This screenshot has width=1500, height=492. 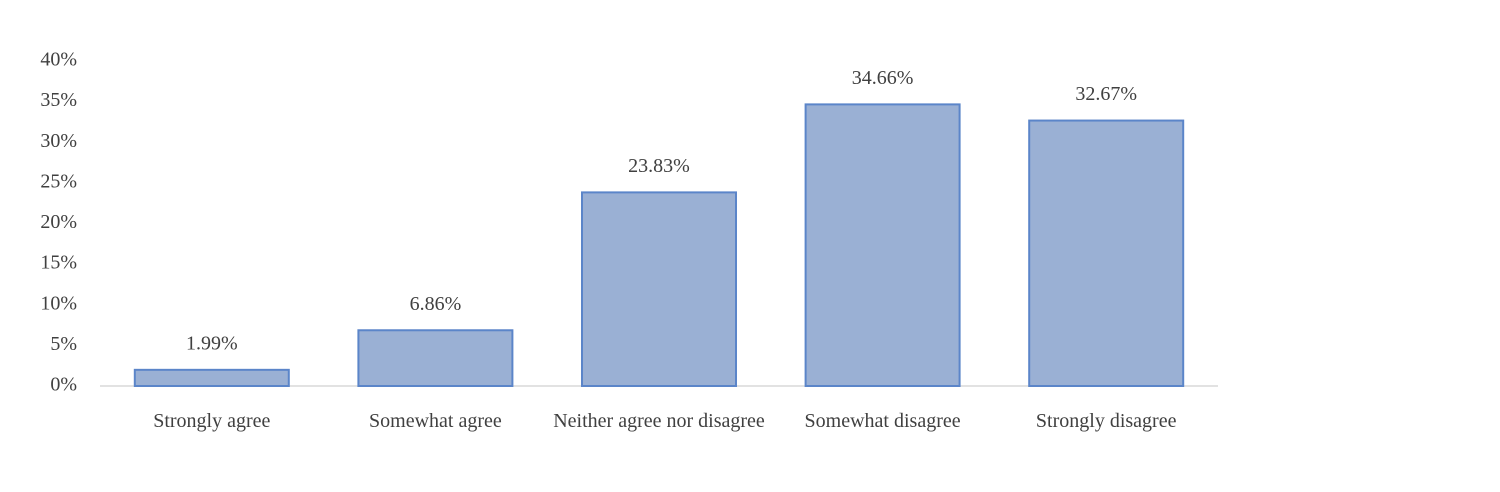 I want to click on y-tick-label: 40%, so click(x=58, y=60).